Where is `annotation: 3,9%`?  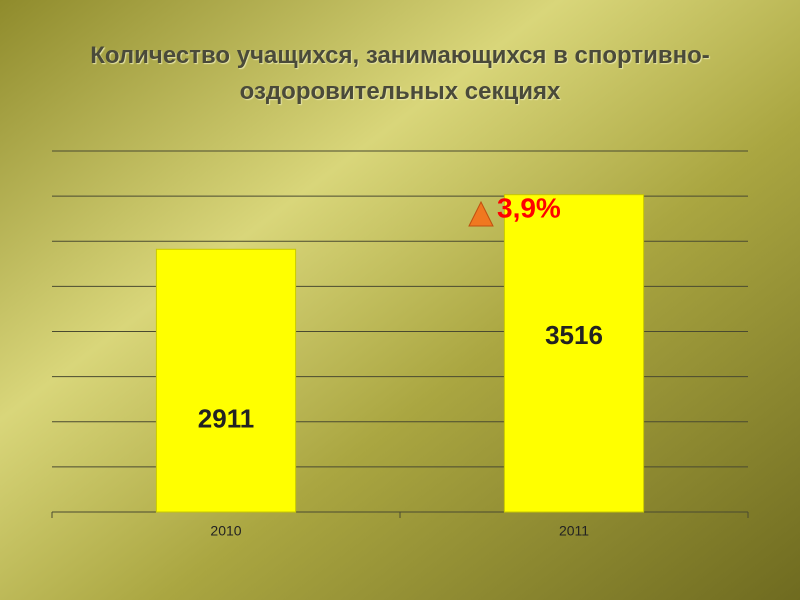
annotation: 3,9% is located at coordinates (529, 207).